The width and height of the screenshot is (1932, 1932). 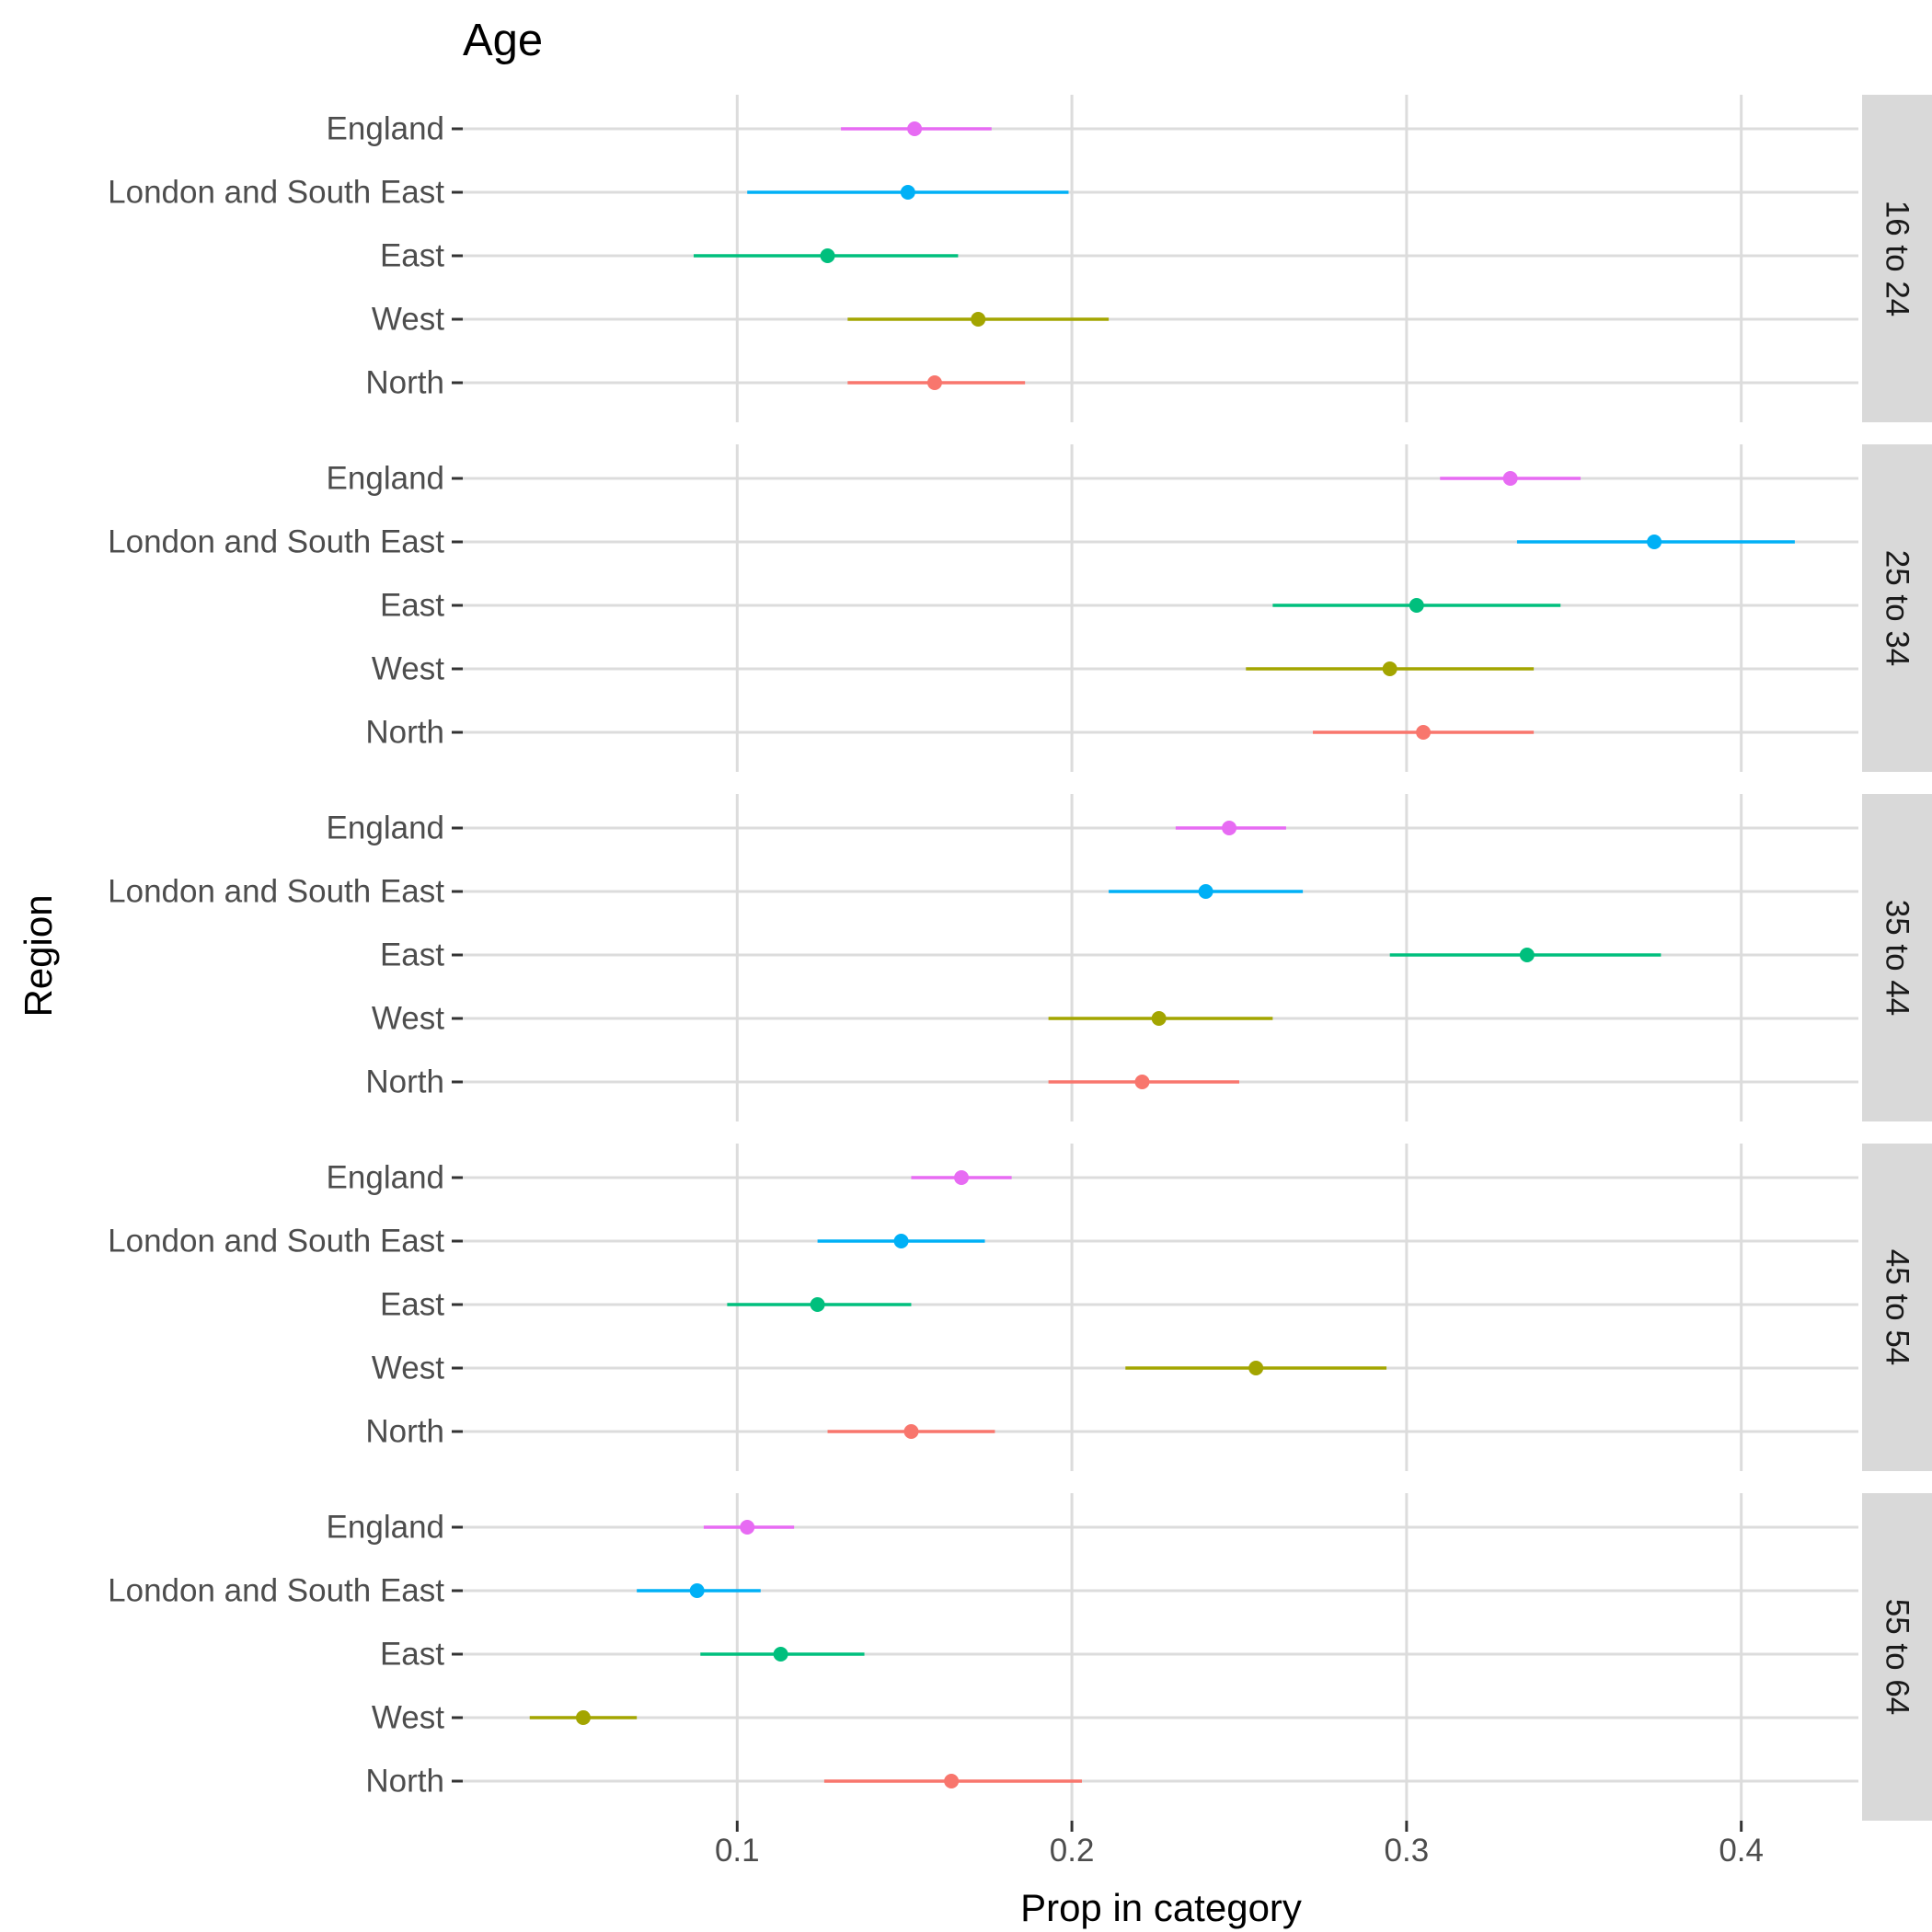 What do you see at coordinates (1161, 1907) in the screenshot?
I see `x-axis-label: Prop in category` at bounding box center [1161, 1907].